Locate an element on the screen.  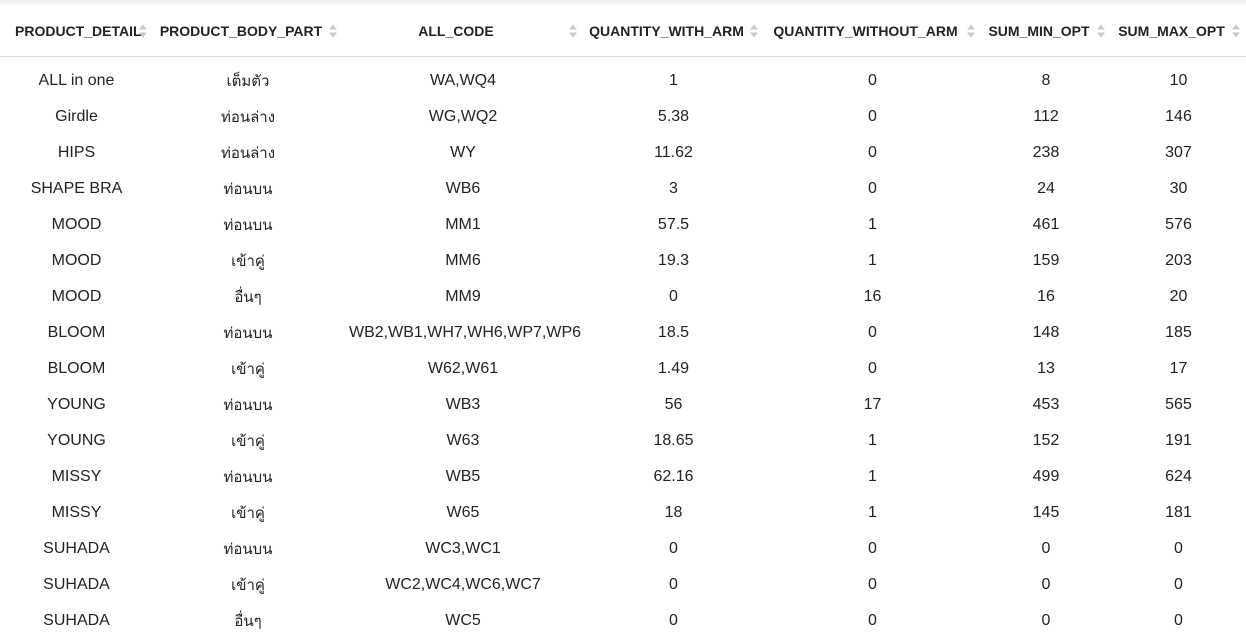
cell-all-code: WA,WQ4 is located at coordinates (463, 81).